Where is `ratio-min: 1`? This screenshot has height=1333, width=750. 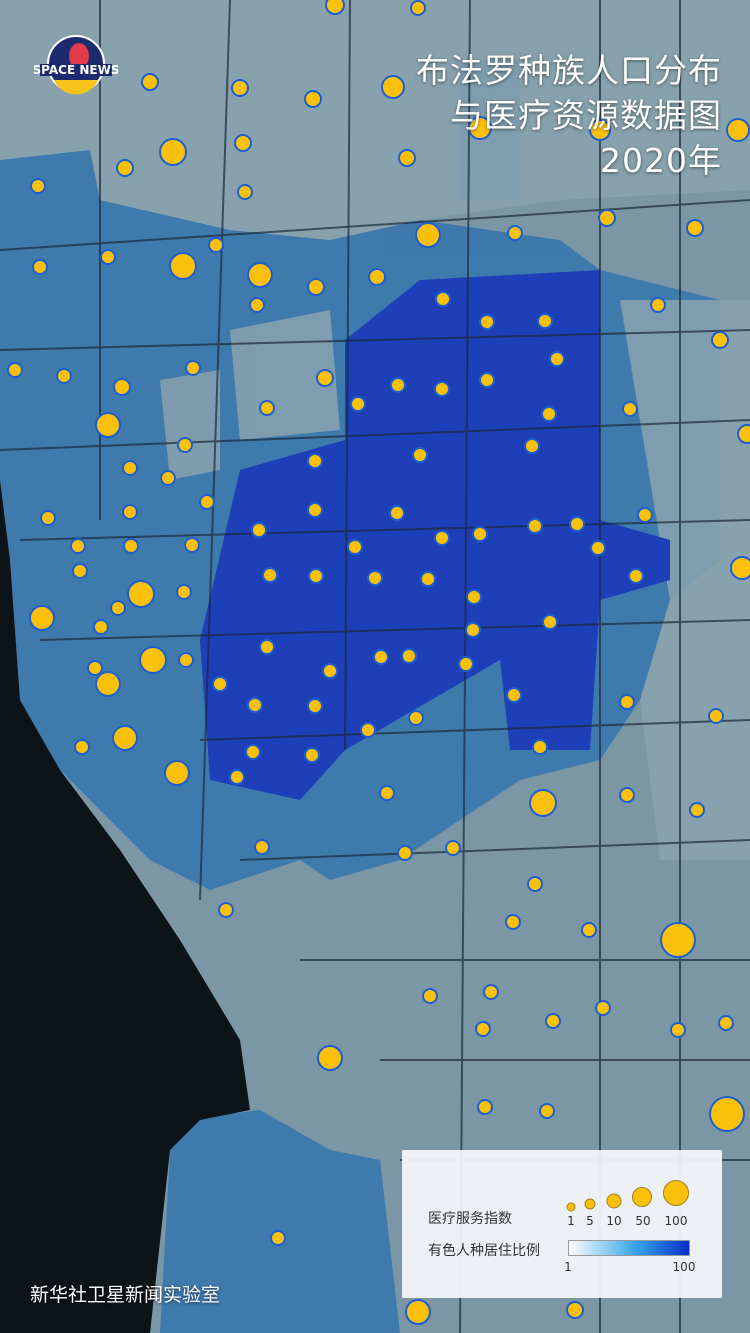 ratio-min: 1 is located at coordinates (568, 1267).